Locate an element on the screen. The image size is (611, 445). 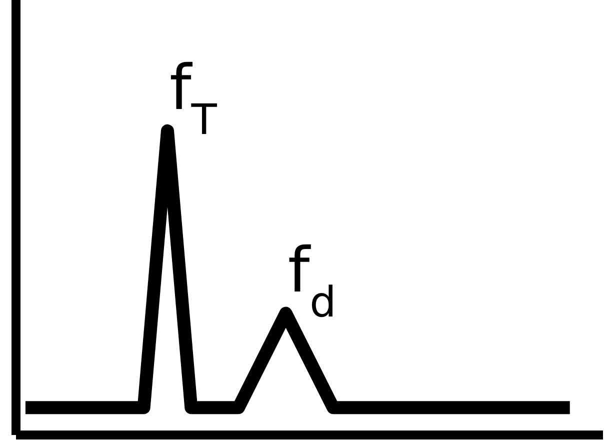
annotation: f$_{T}$ is located at coordinates (193, 97).